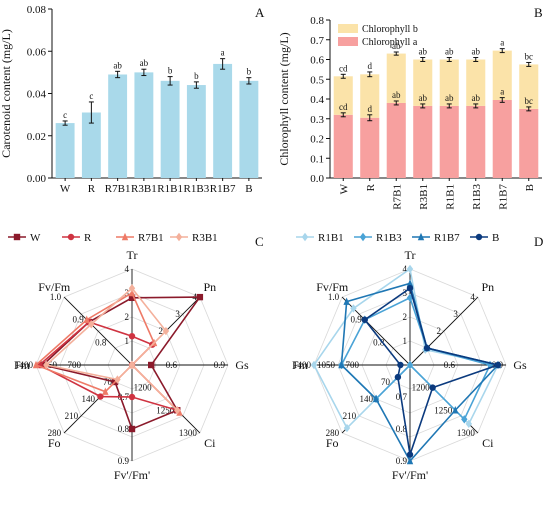 This screenshot has height=505, width=550. What do you see at coordinates (143, 388) in the screenshot?
I see `radar-tick-label: 1200` at bounding box center [143, 388].